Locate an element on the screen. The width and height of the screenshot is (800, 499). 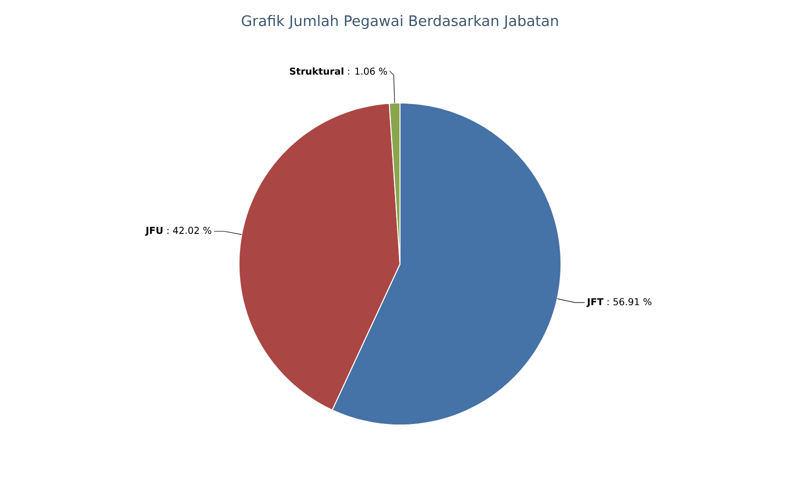
slice-label: Struktural is located at coordinates (317, 71).